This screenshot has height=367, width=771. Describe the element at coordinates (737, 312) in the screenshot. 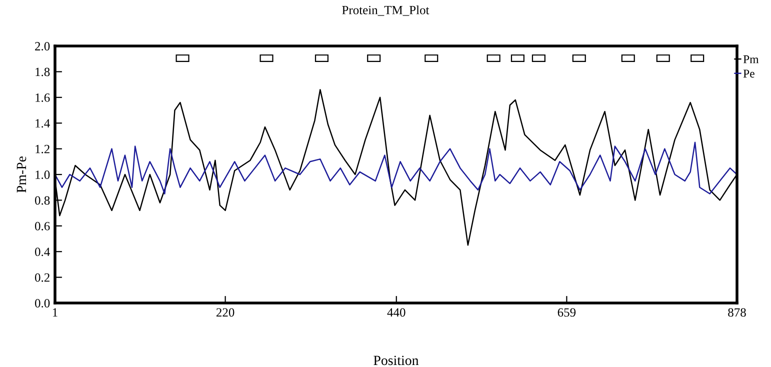

I see `x-tick-label: 878` at that location.